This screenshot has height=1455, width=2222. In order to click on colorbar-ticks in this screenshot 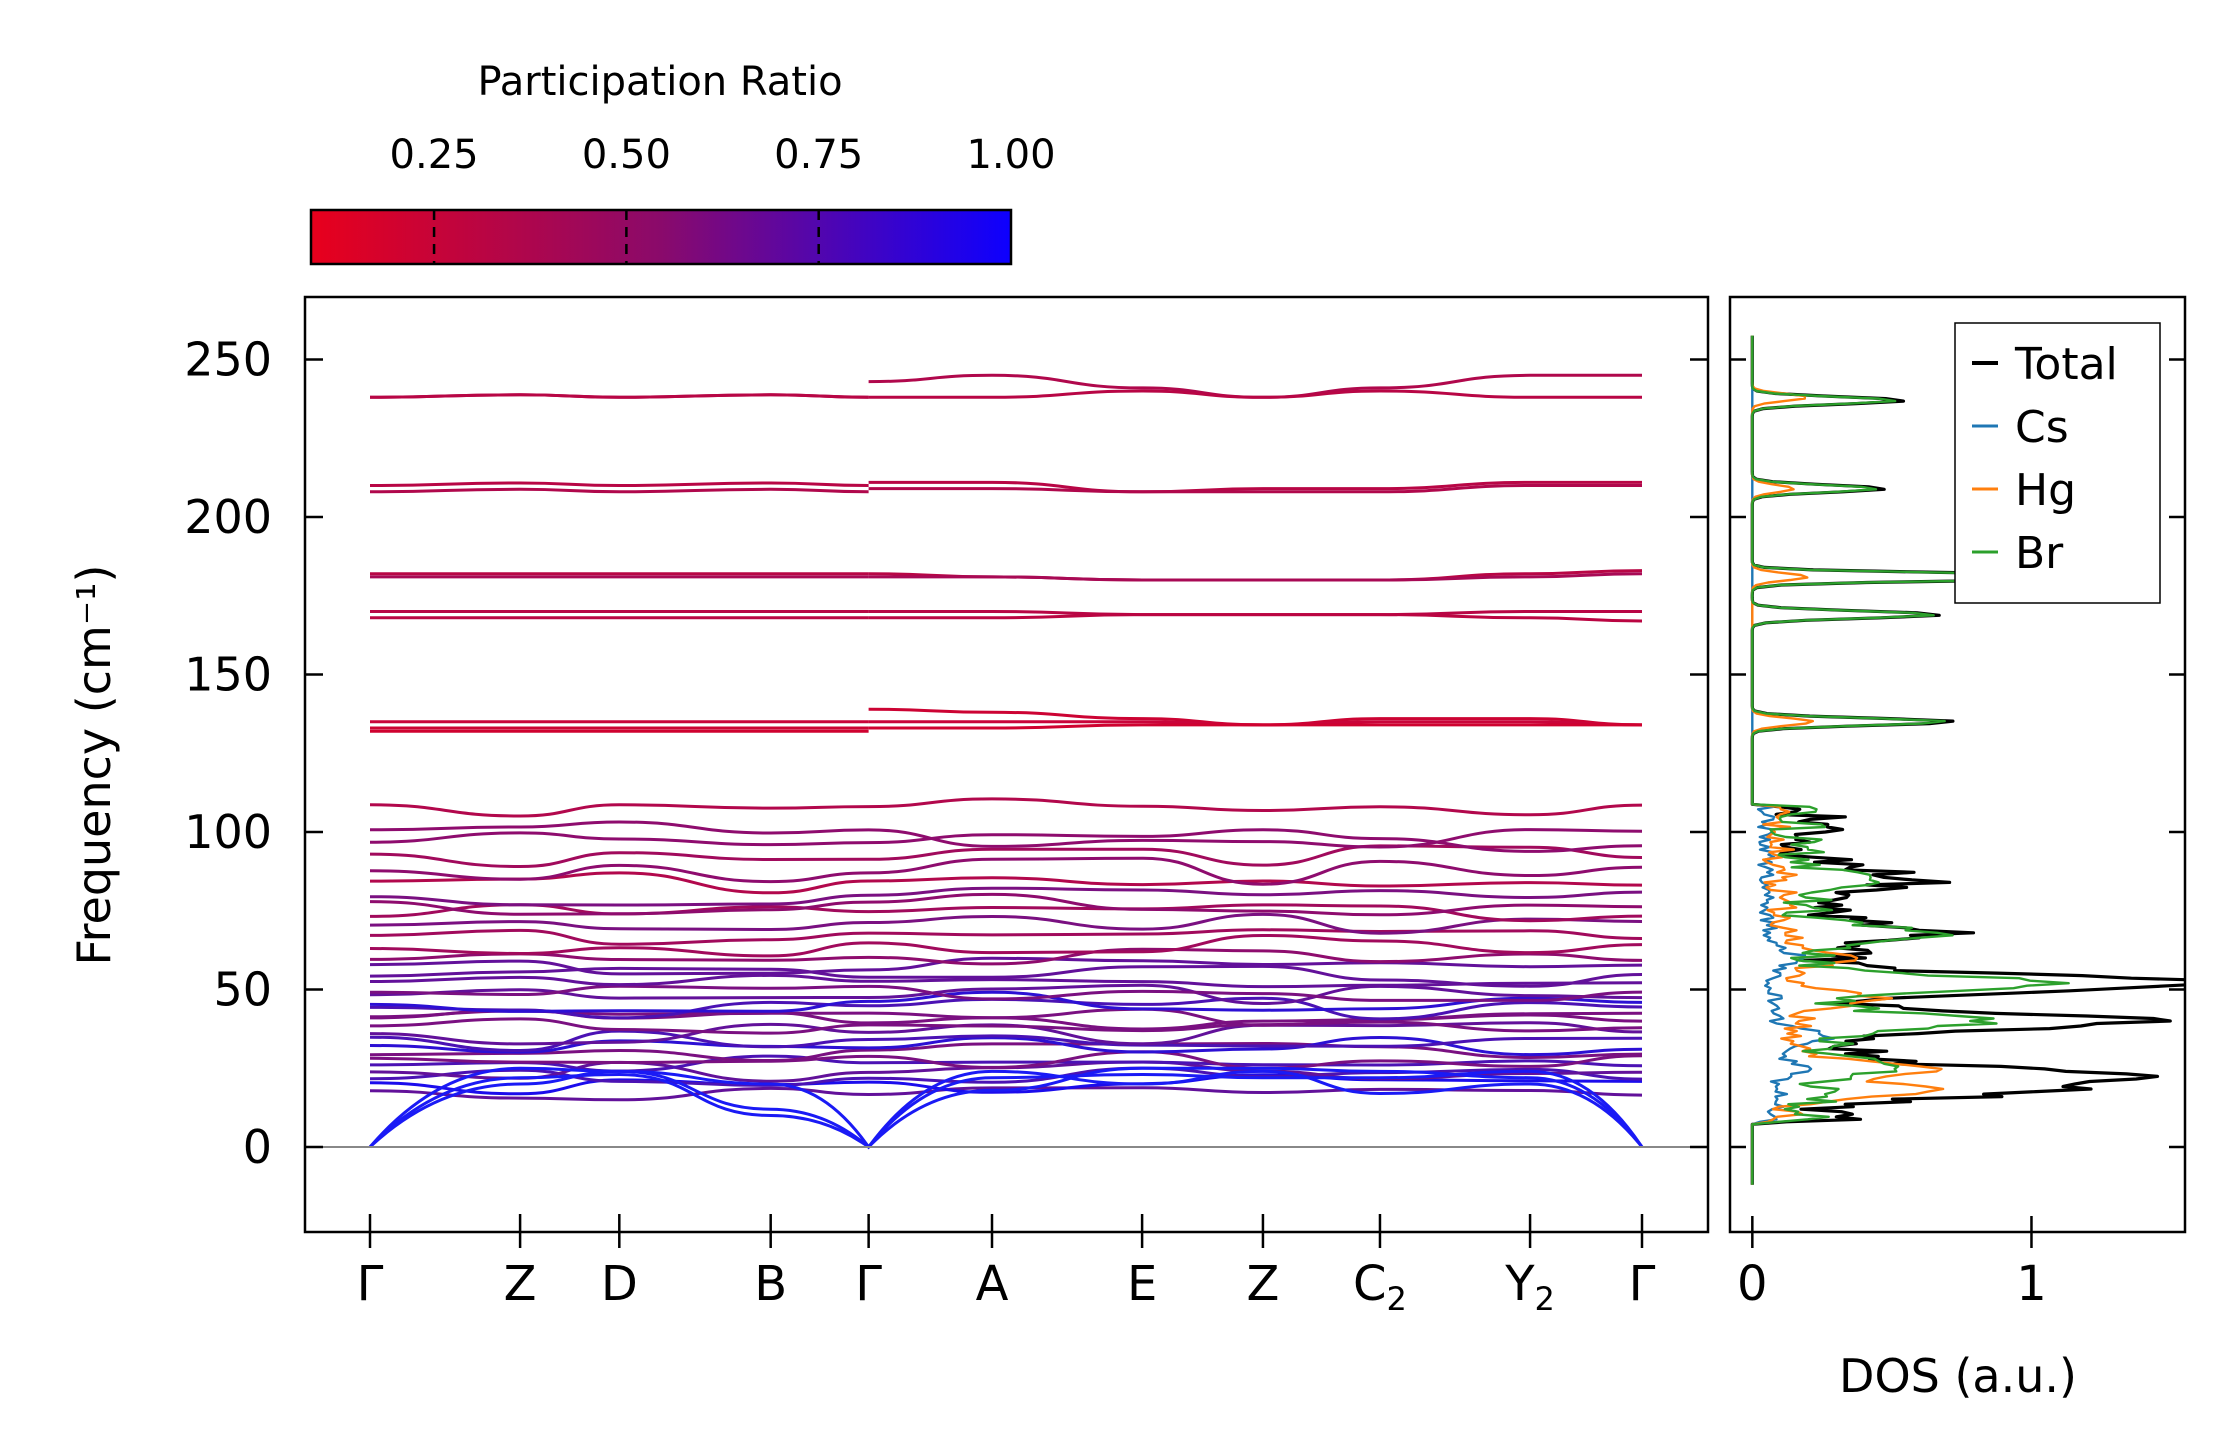, I will do `click(626, 237)`.